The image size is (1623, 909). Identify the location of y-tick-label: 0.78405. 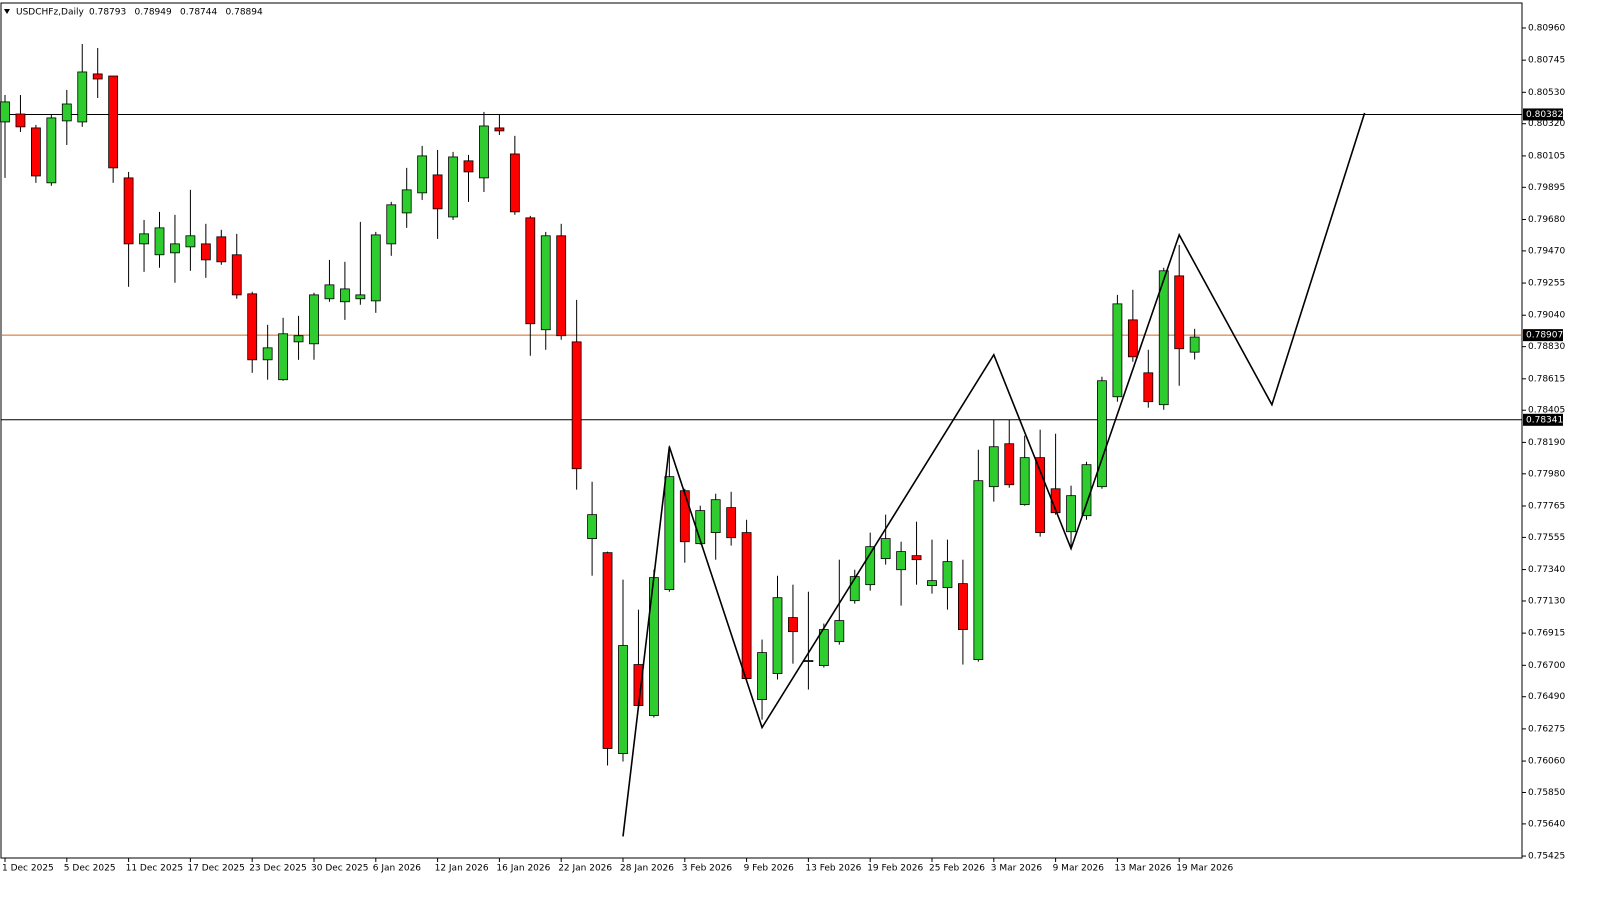
(1546, 411).